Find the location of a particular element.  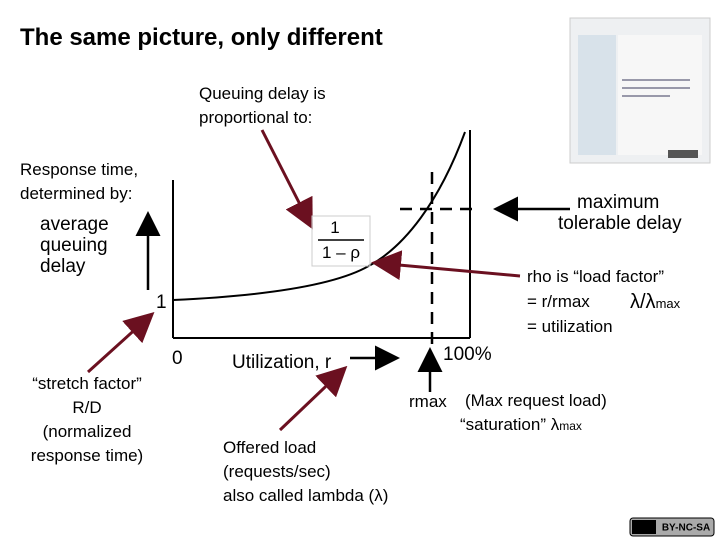

formula: 1 – ρ is located at coordinates (341, 252).